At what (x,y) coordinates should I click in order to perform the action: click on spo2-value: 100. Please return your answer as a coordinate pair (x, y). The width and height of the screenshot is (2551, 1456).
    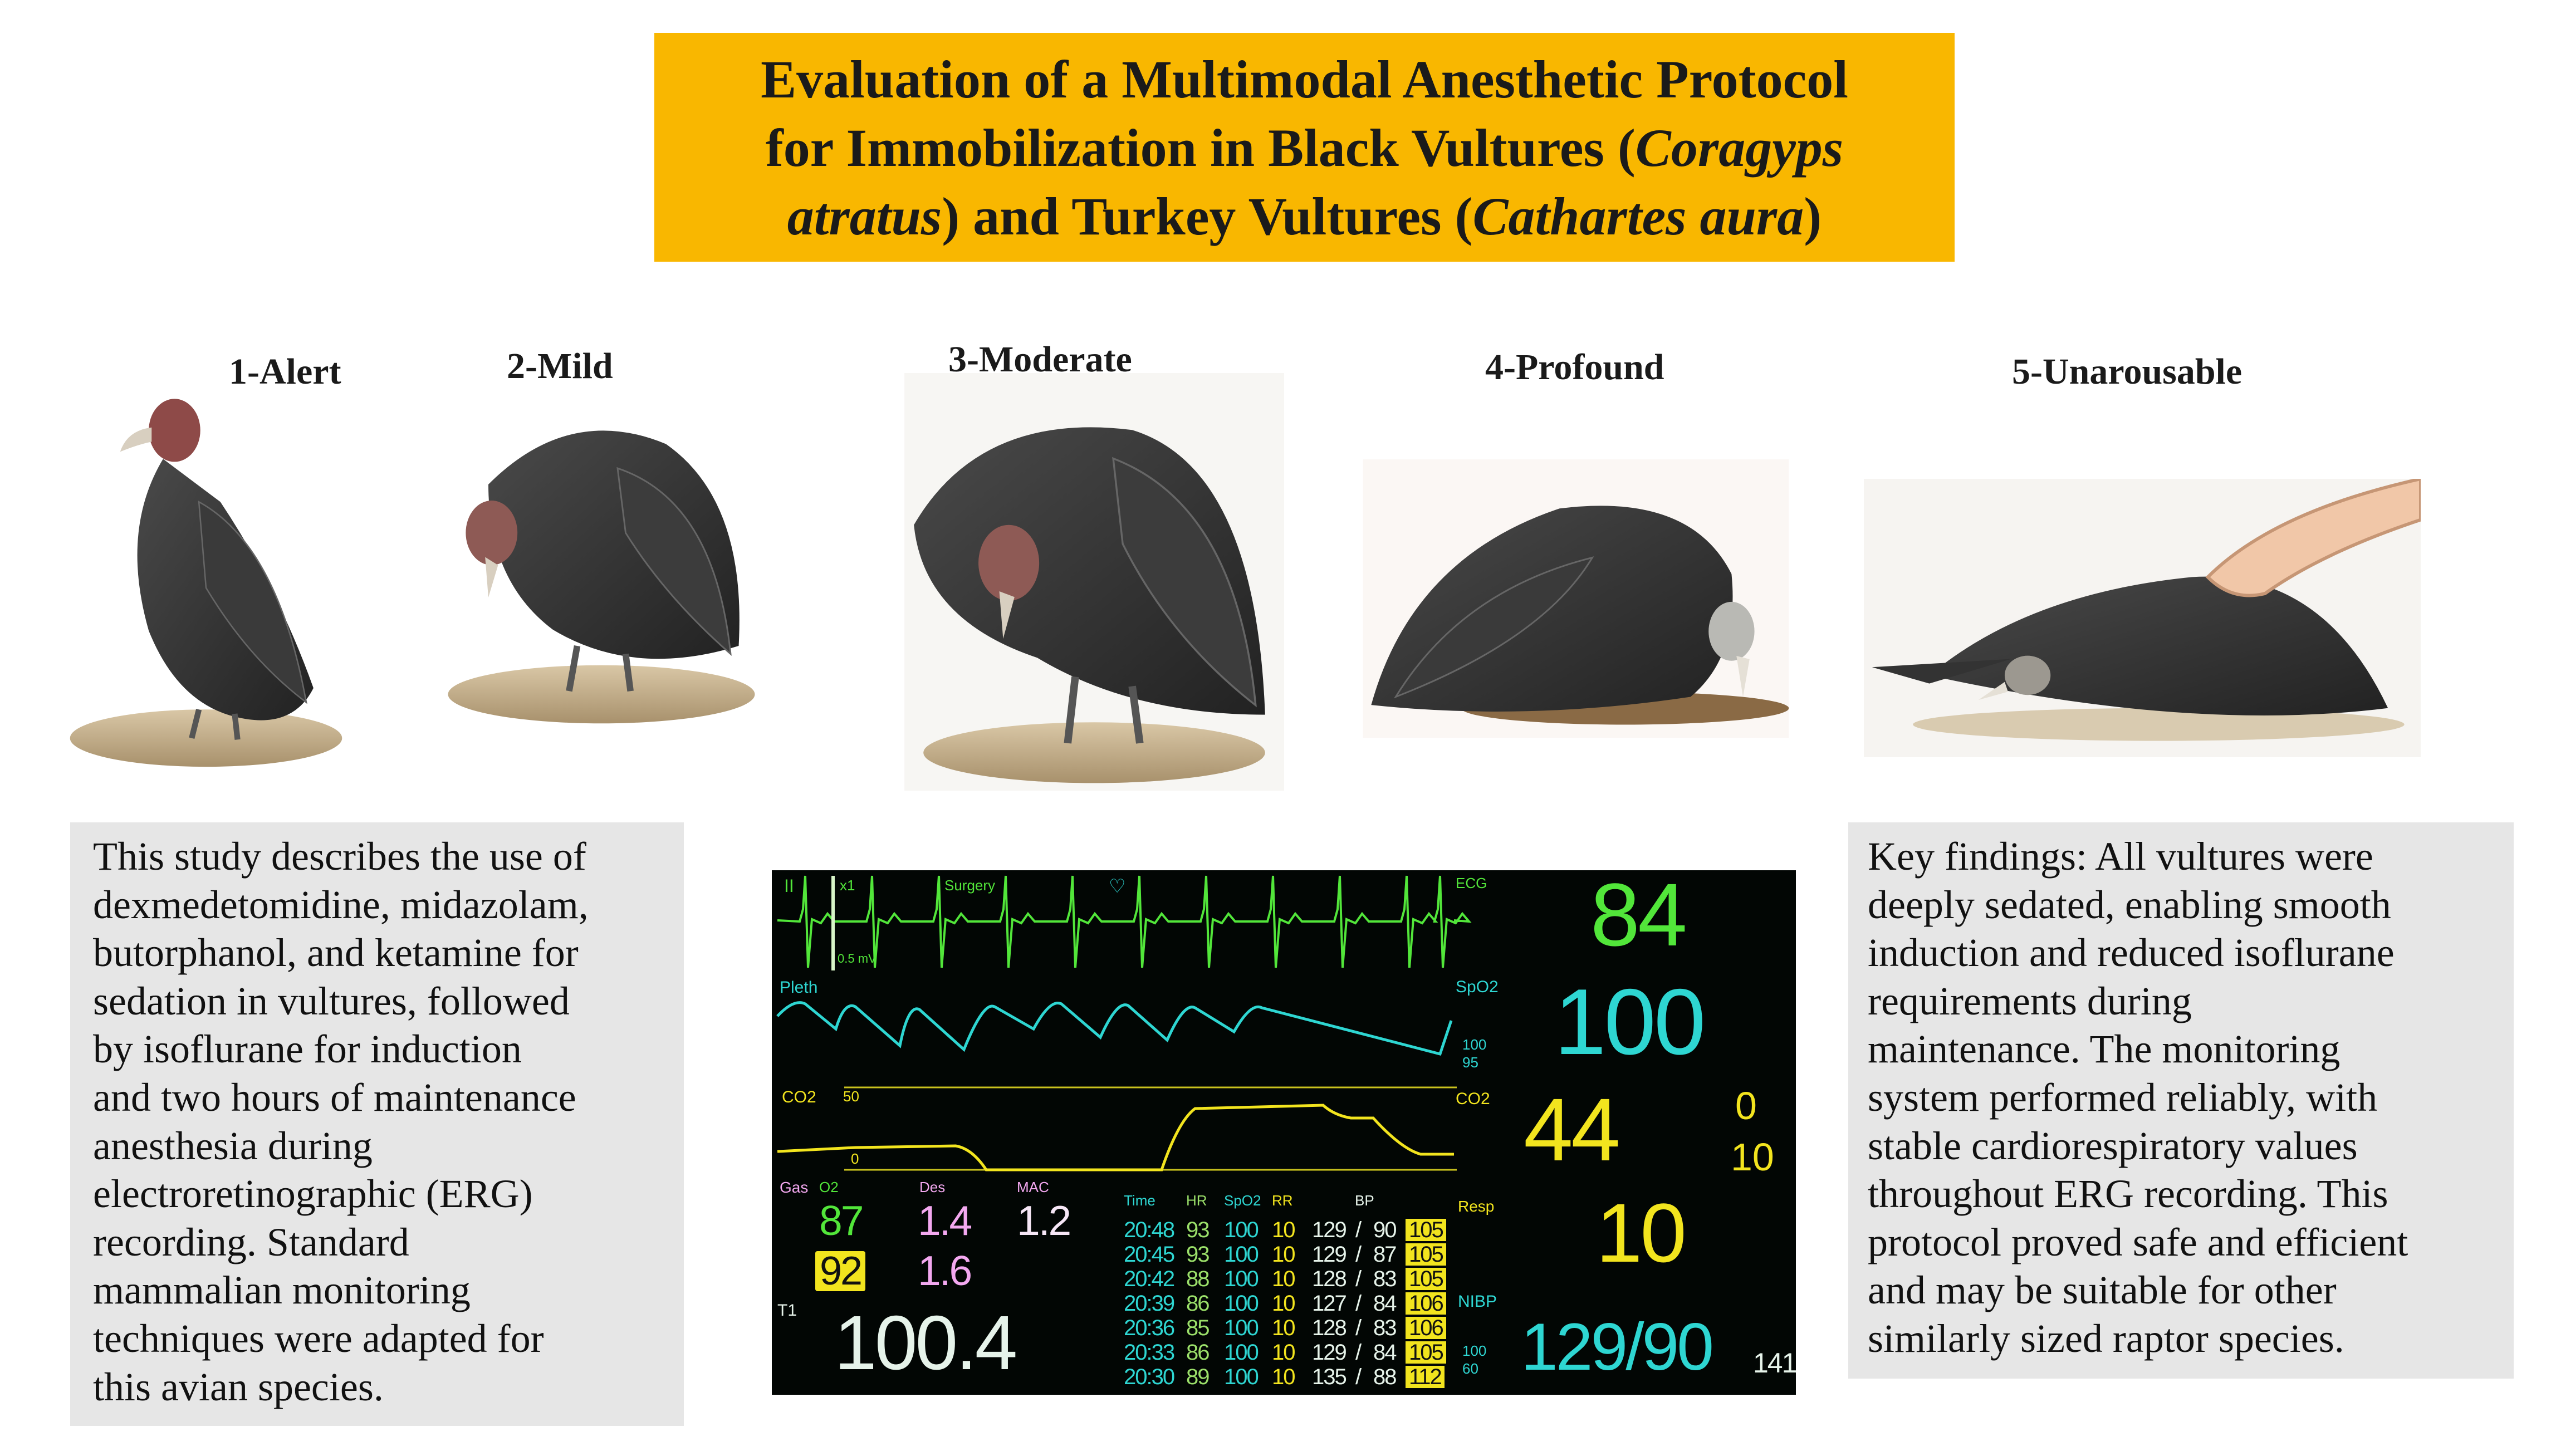
    Looking at the image, I should click on (1630, 1021).